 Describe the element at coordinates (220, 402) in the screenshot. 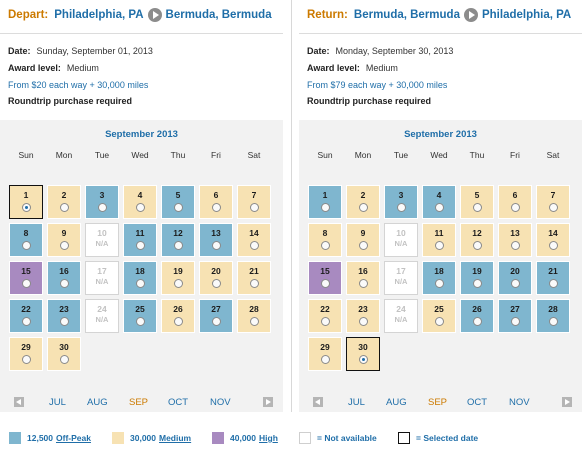

I see `depart-month-nov: NOV` at that location.